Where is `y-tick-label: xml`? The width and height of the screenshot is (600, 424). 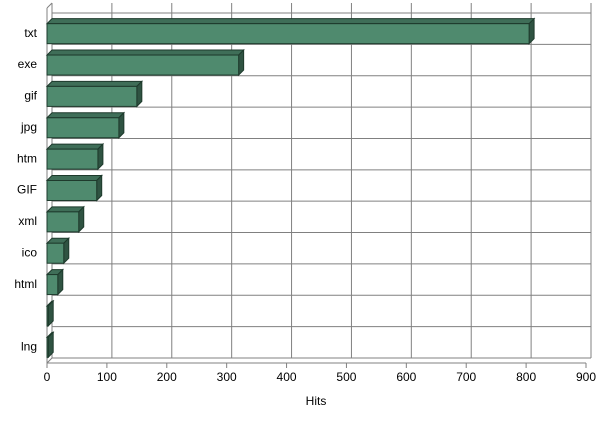 y-tick-label: xml is located at coordinates (27, 221).